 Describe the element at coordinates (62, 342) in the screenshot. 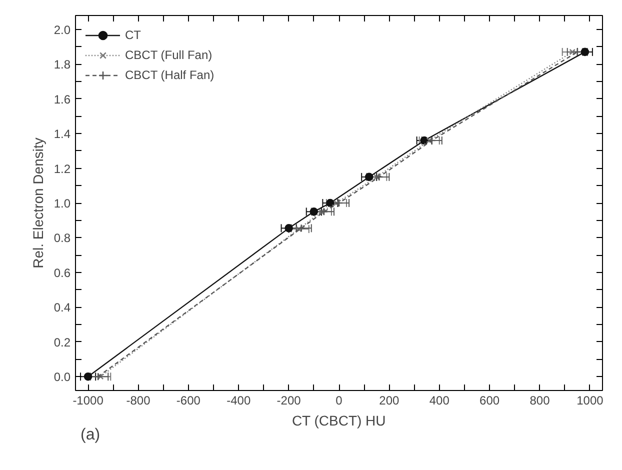

I see `y-tick-label: 0.2` at that location.